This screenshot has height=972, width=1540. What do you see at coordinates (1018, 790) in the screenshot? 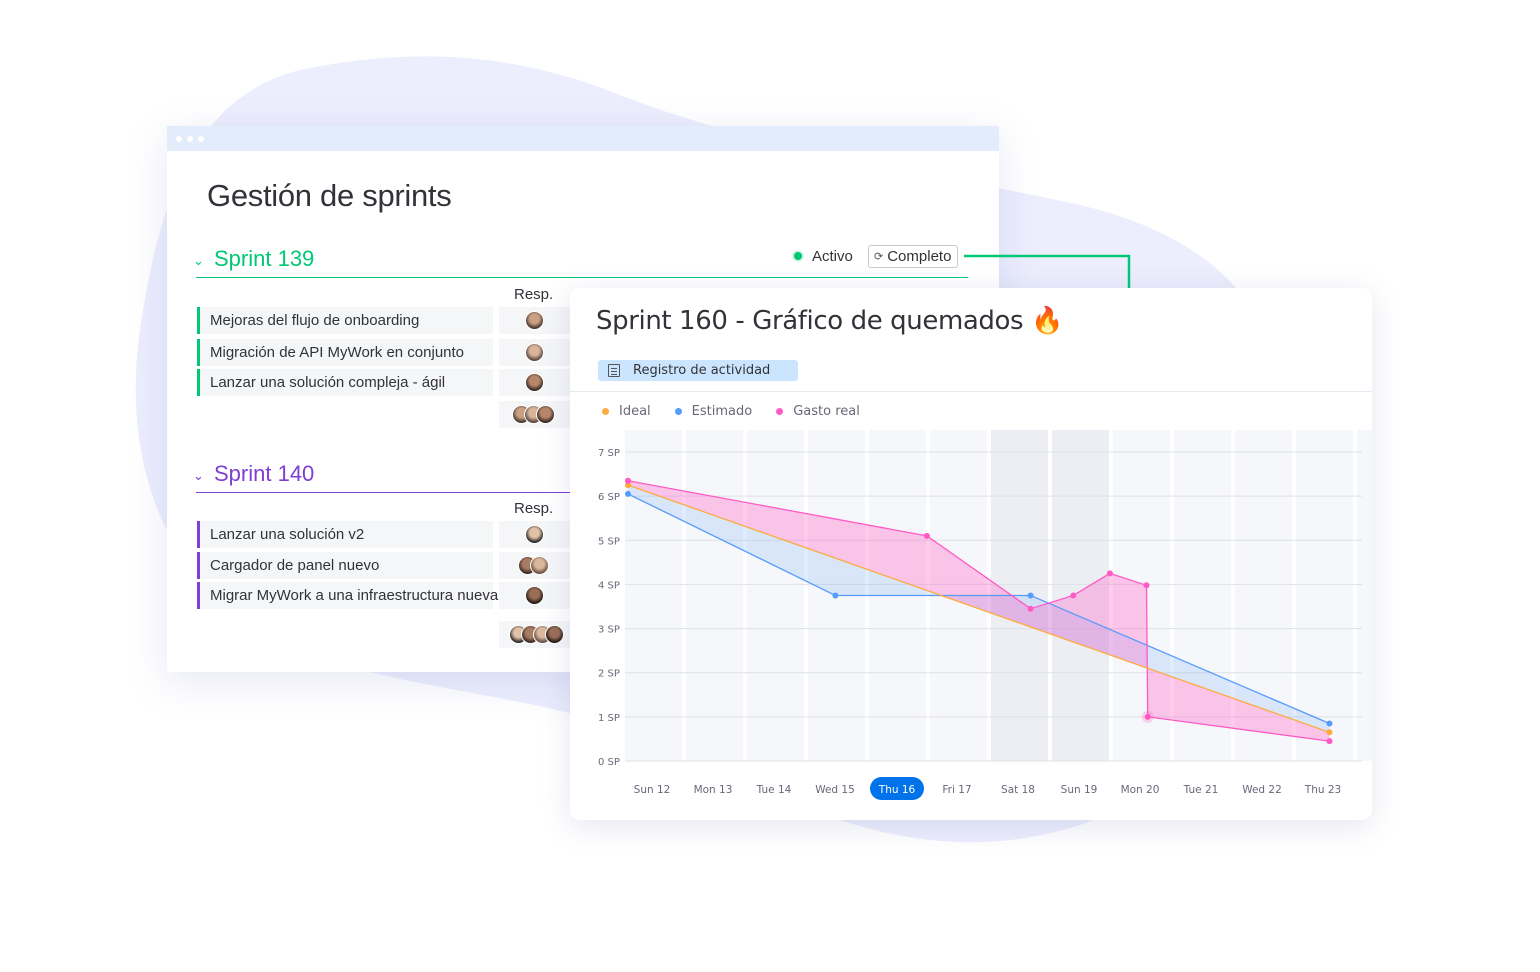
I see `x-tick-label: Sat 18` at bounding box center [1018, 790].